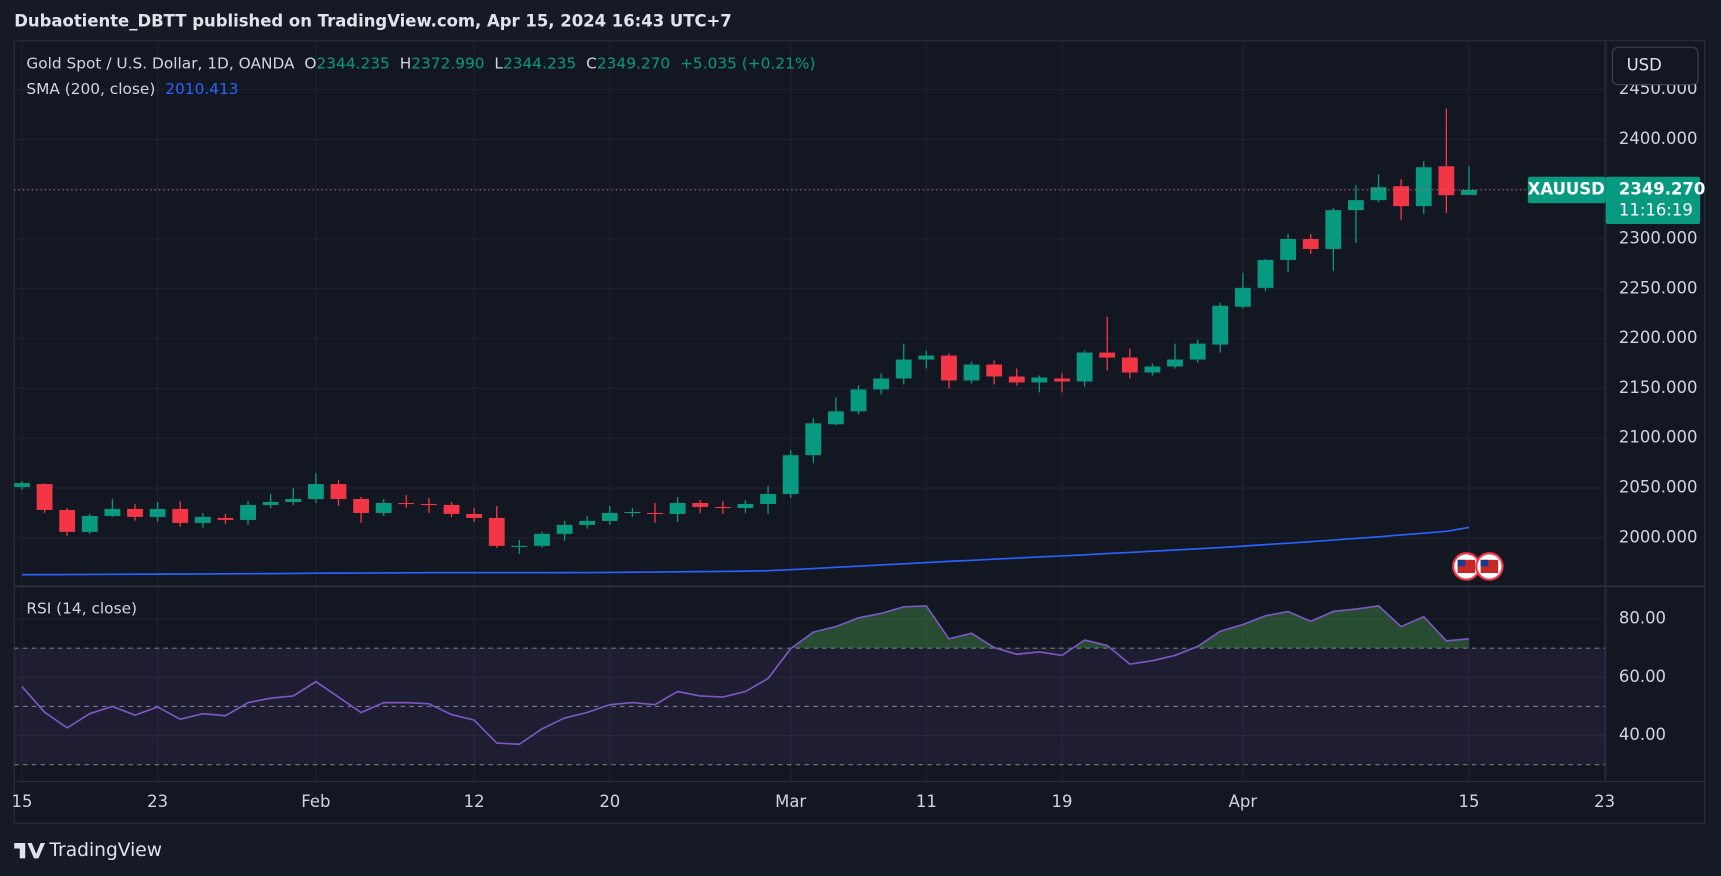 The image size is (1721, 876). Describe the element at coordinates (1658, 487) in the screenshot. I see `y-tick-label: 2050.000` at that location.